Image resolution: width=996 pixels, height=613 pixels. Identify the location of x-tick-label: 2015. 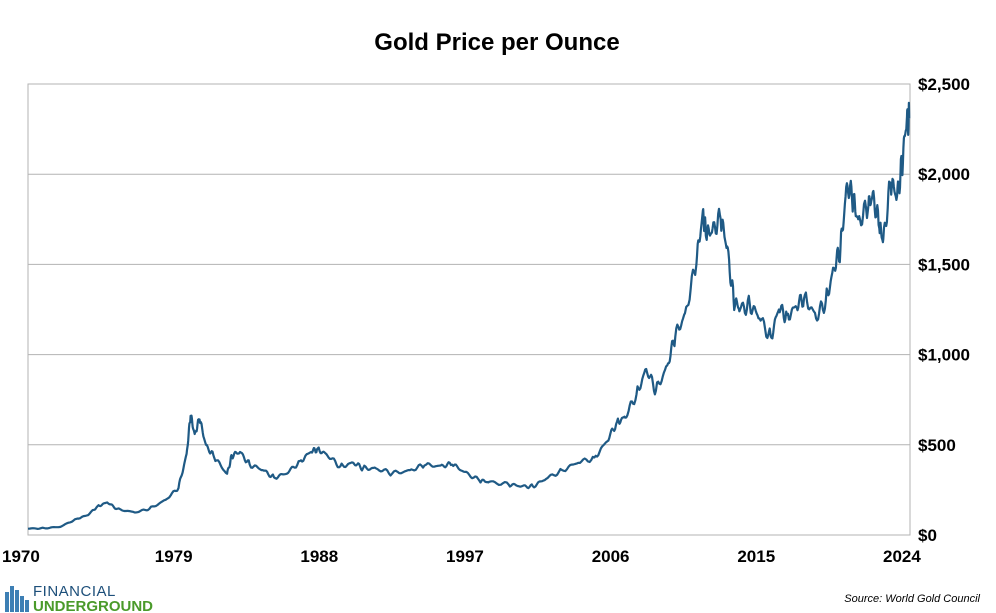
(756, 556).